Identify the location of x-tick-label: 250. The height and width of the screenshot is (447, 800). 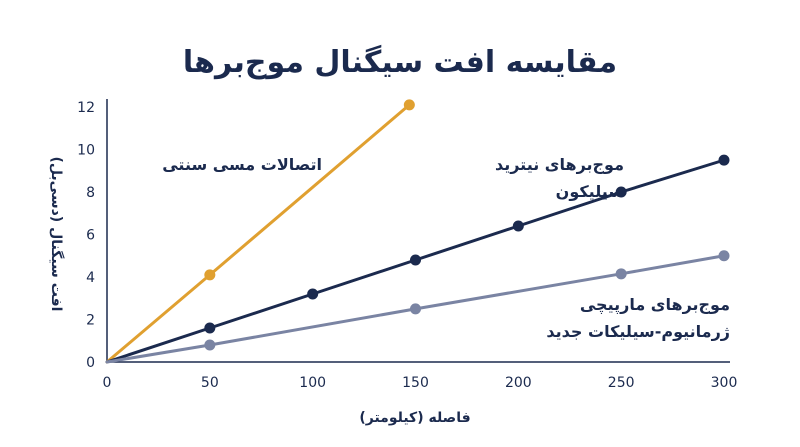
(621, 383).